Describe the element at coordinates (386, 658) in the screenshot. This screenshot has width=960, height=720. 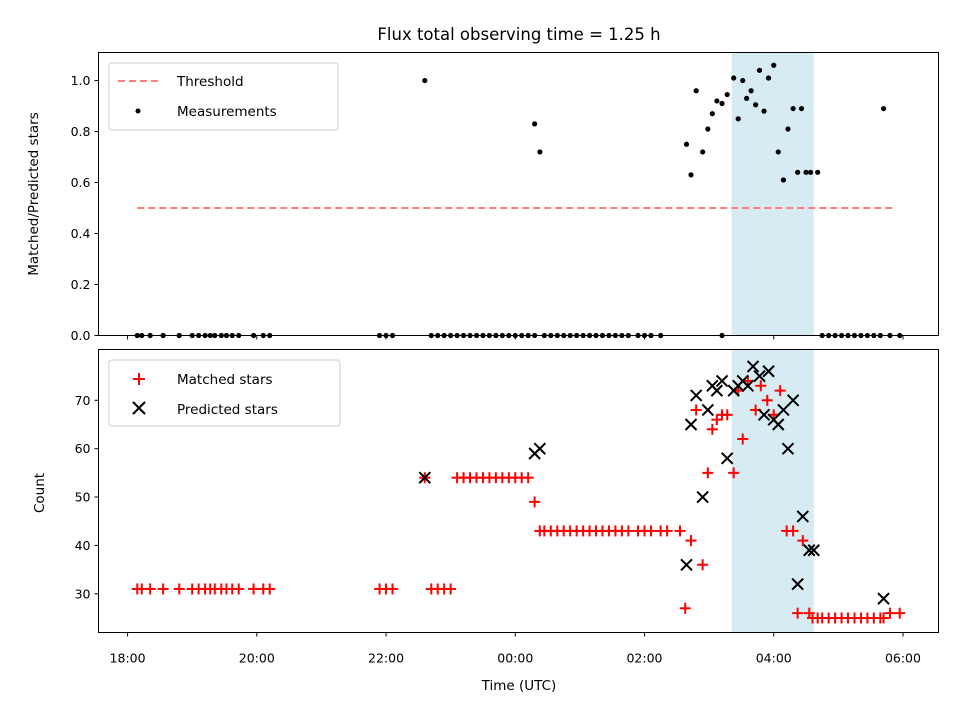
I see `x-tick-label: 22:00` at that location.